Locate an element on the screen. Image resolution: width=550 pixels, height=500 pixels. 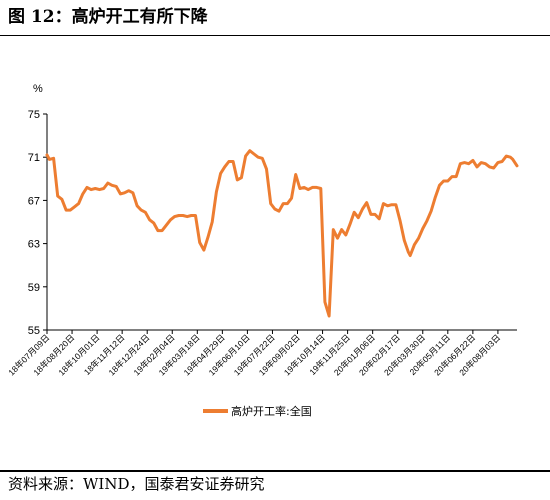
y-axis-ticks: 55 59 63 67 71 75 is located at coordinates (37, 223).